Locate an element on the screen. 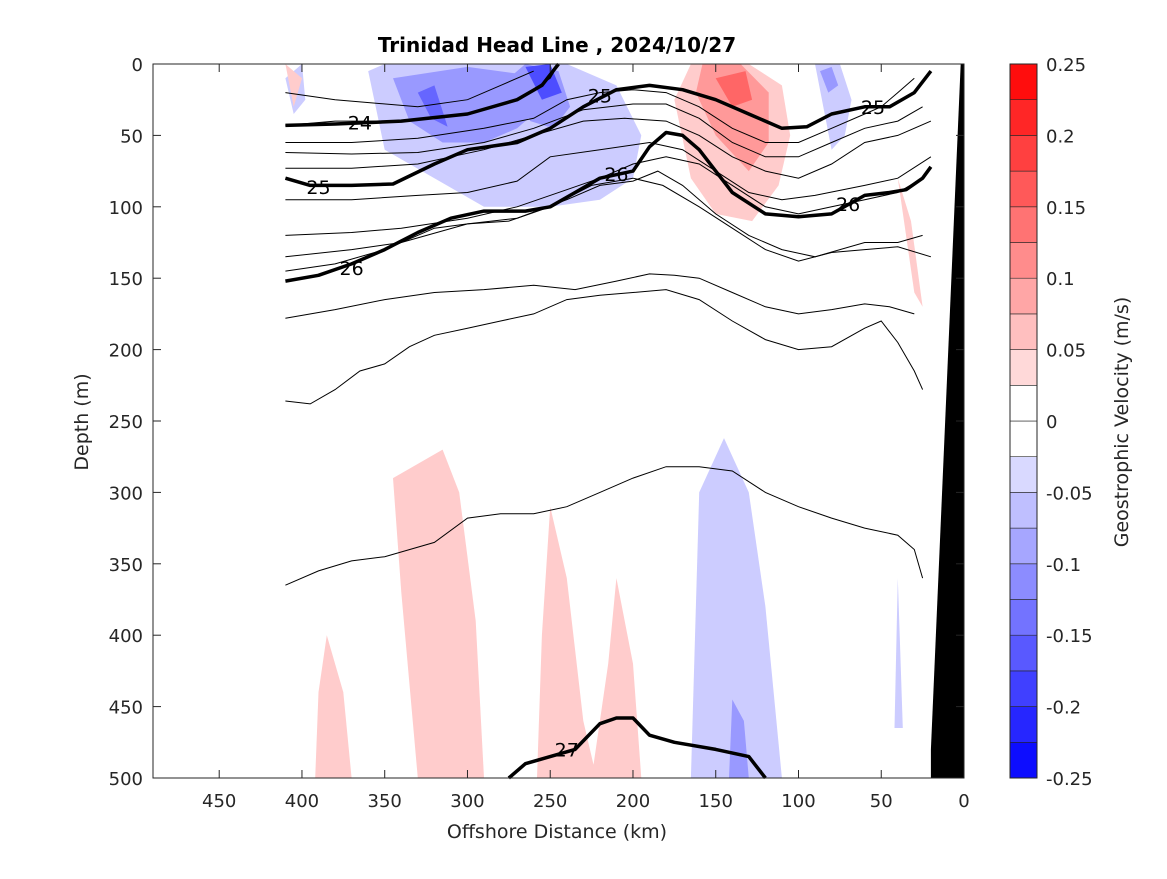 Image resolution: width=1167 pixels, height=879 pixels. colorbar is located at coordinates (1023, 421).